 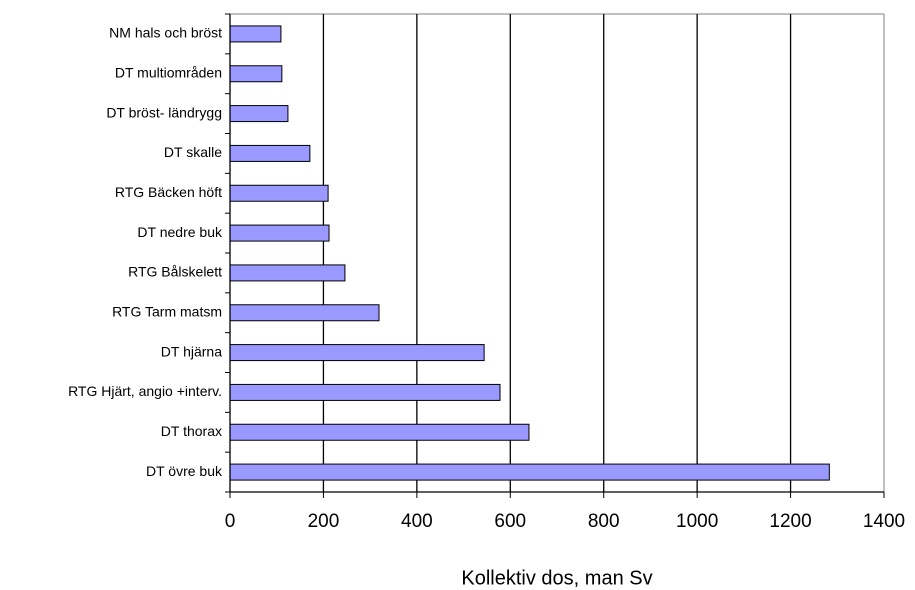 I want to click on x-axis-title: Kollektiv dos, man Sv, so click(x=556, y=578).